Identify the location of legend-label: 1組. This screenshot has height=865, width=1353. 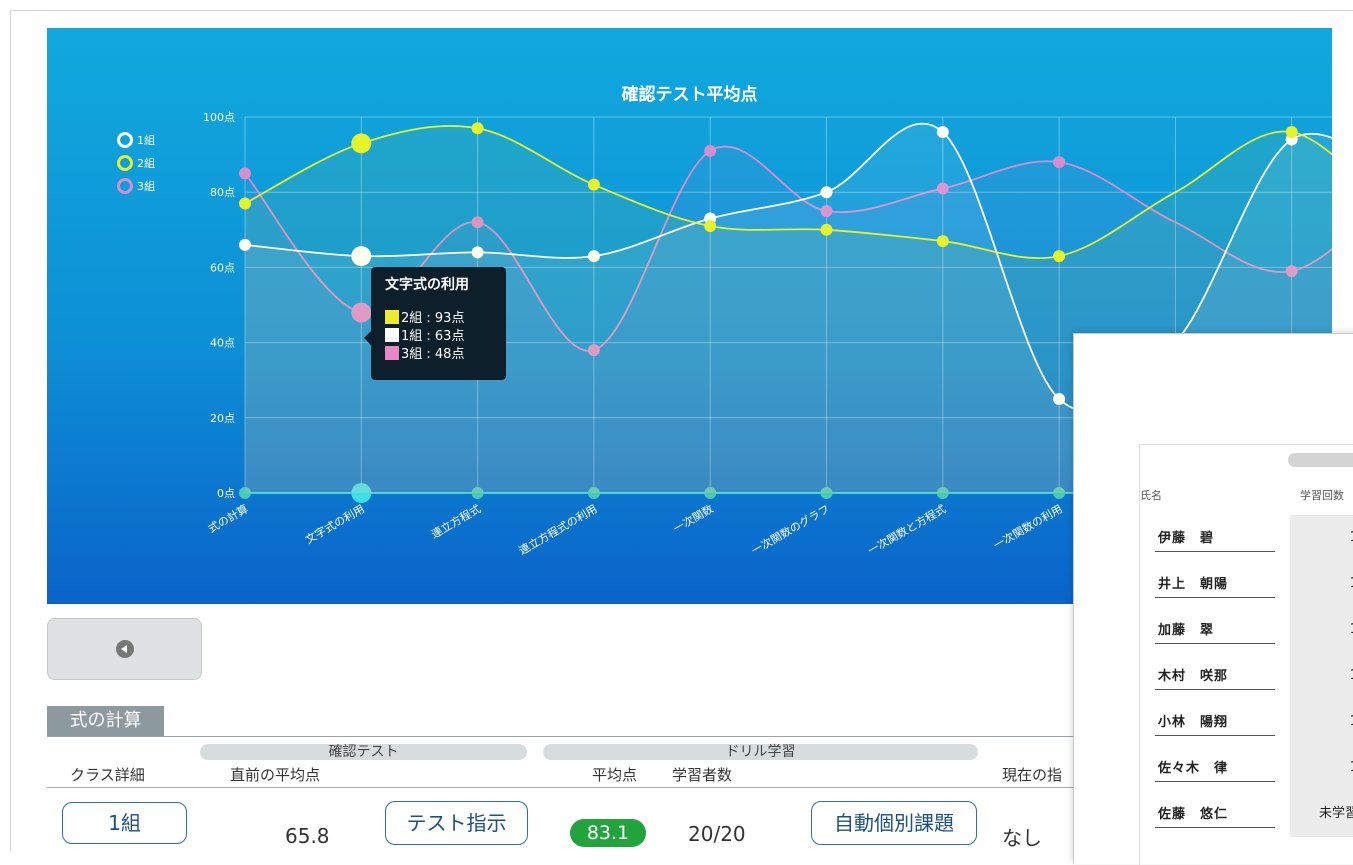
(146, 140).